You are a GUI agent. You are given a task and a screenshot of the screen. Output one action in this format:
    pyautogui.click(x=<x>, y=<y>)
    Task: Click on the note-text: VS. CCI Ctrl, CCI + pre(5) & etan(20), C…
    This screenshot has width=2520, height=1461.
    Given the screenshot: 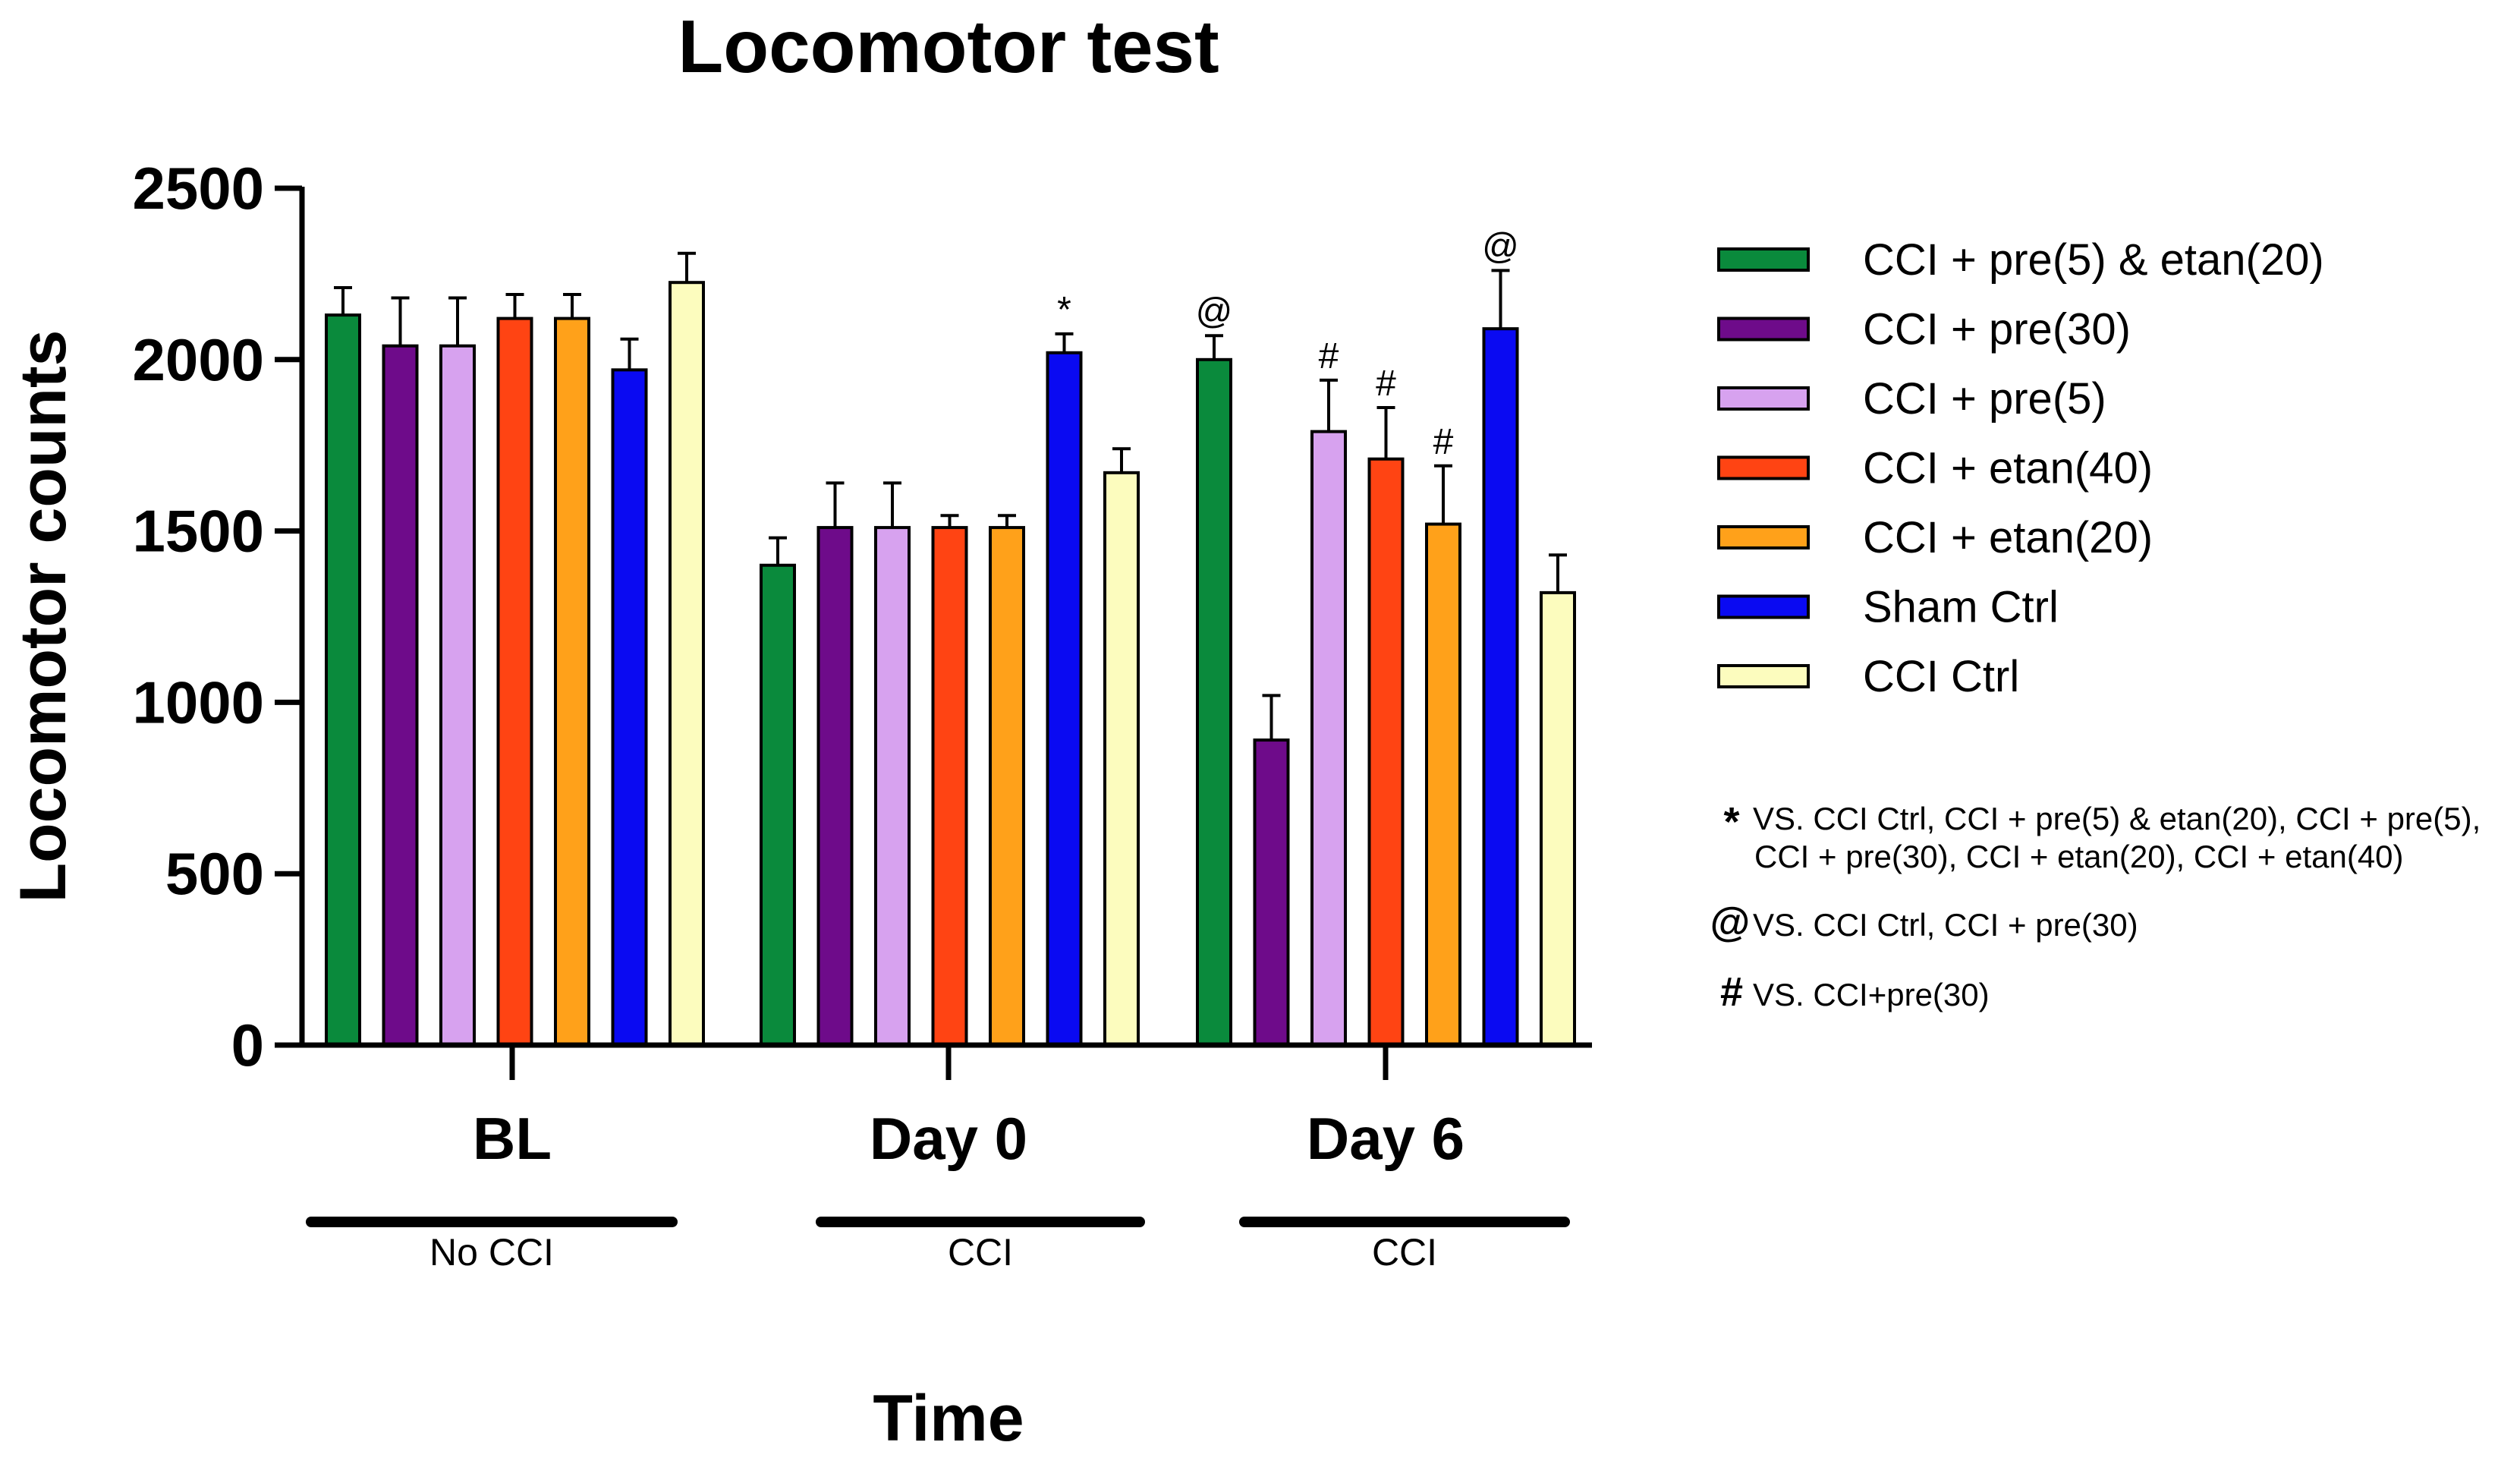 What is the action you would take?
    pyautogui.click(x=2117, y=818)
    